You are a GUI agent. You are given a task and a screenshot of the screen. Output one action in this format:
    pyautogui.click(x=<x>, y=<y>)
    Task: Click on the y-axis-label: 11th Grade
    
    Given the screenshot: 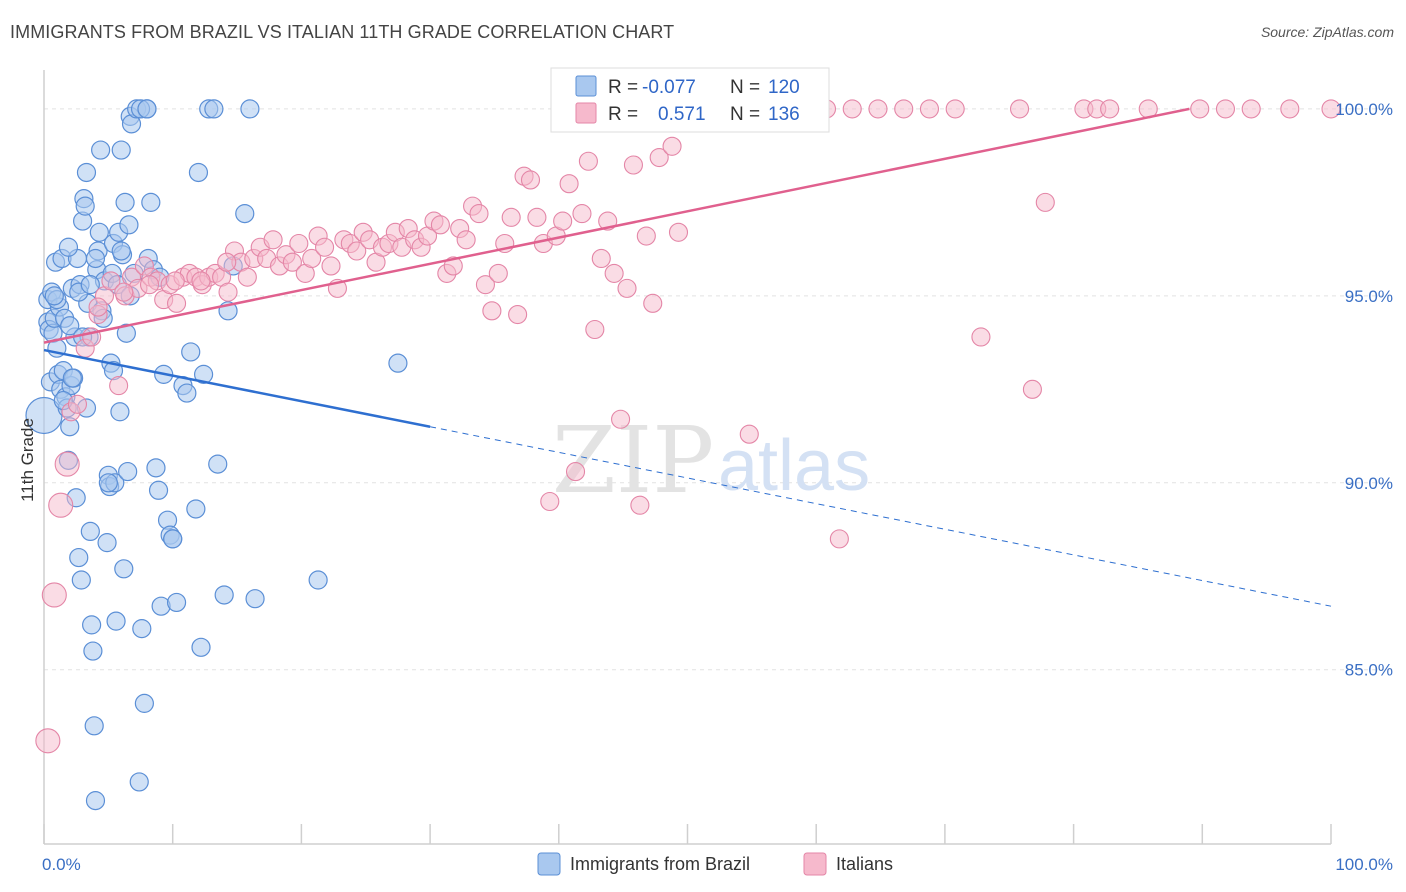 What is the action you would take?
    pyautogui.click(x=27, y=460)
    